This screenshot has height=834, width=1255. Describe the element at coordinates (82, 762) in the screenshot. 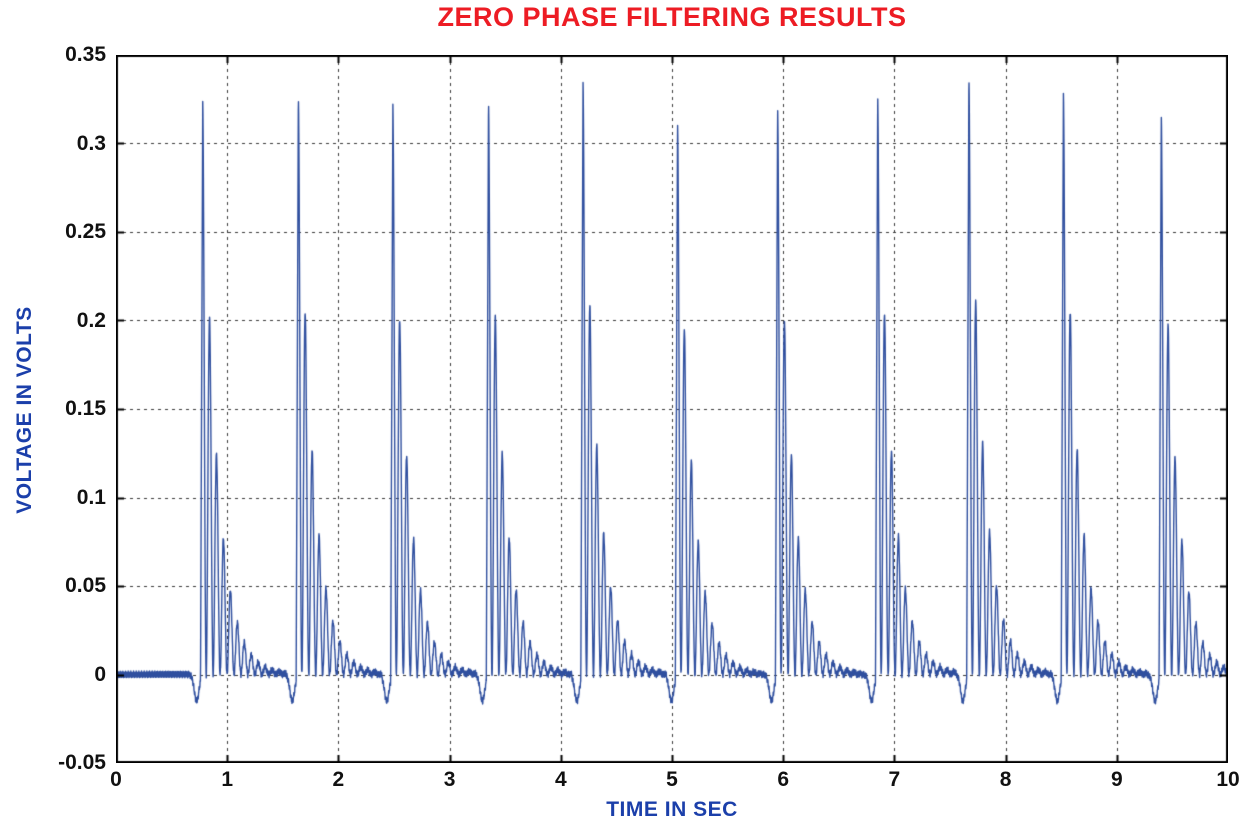

I see `y-tick-label: -0.05` at that location.